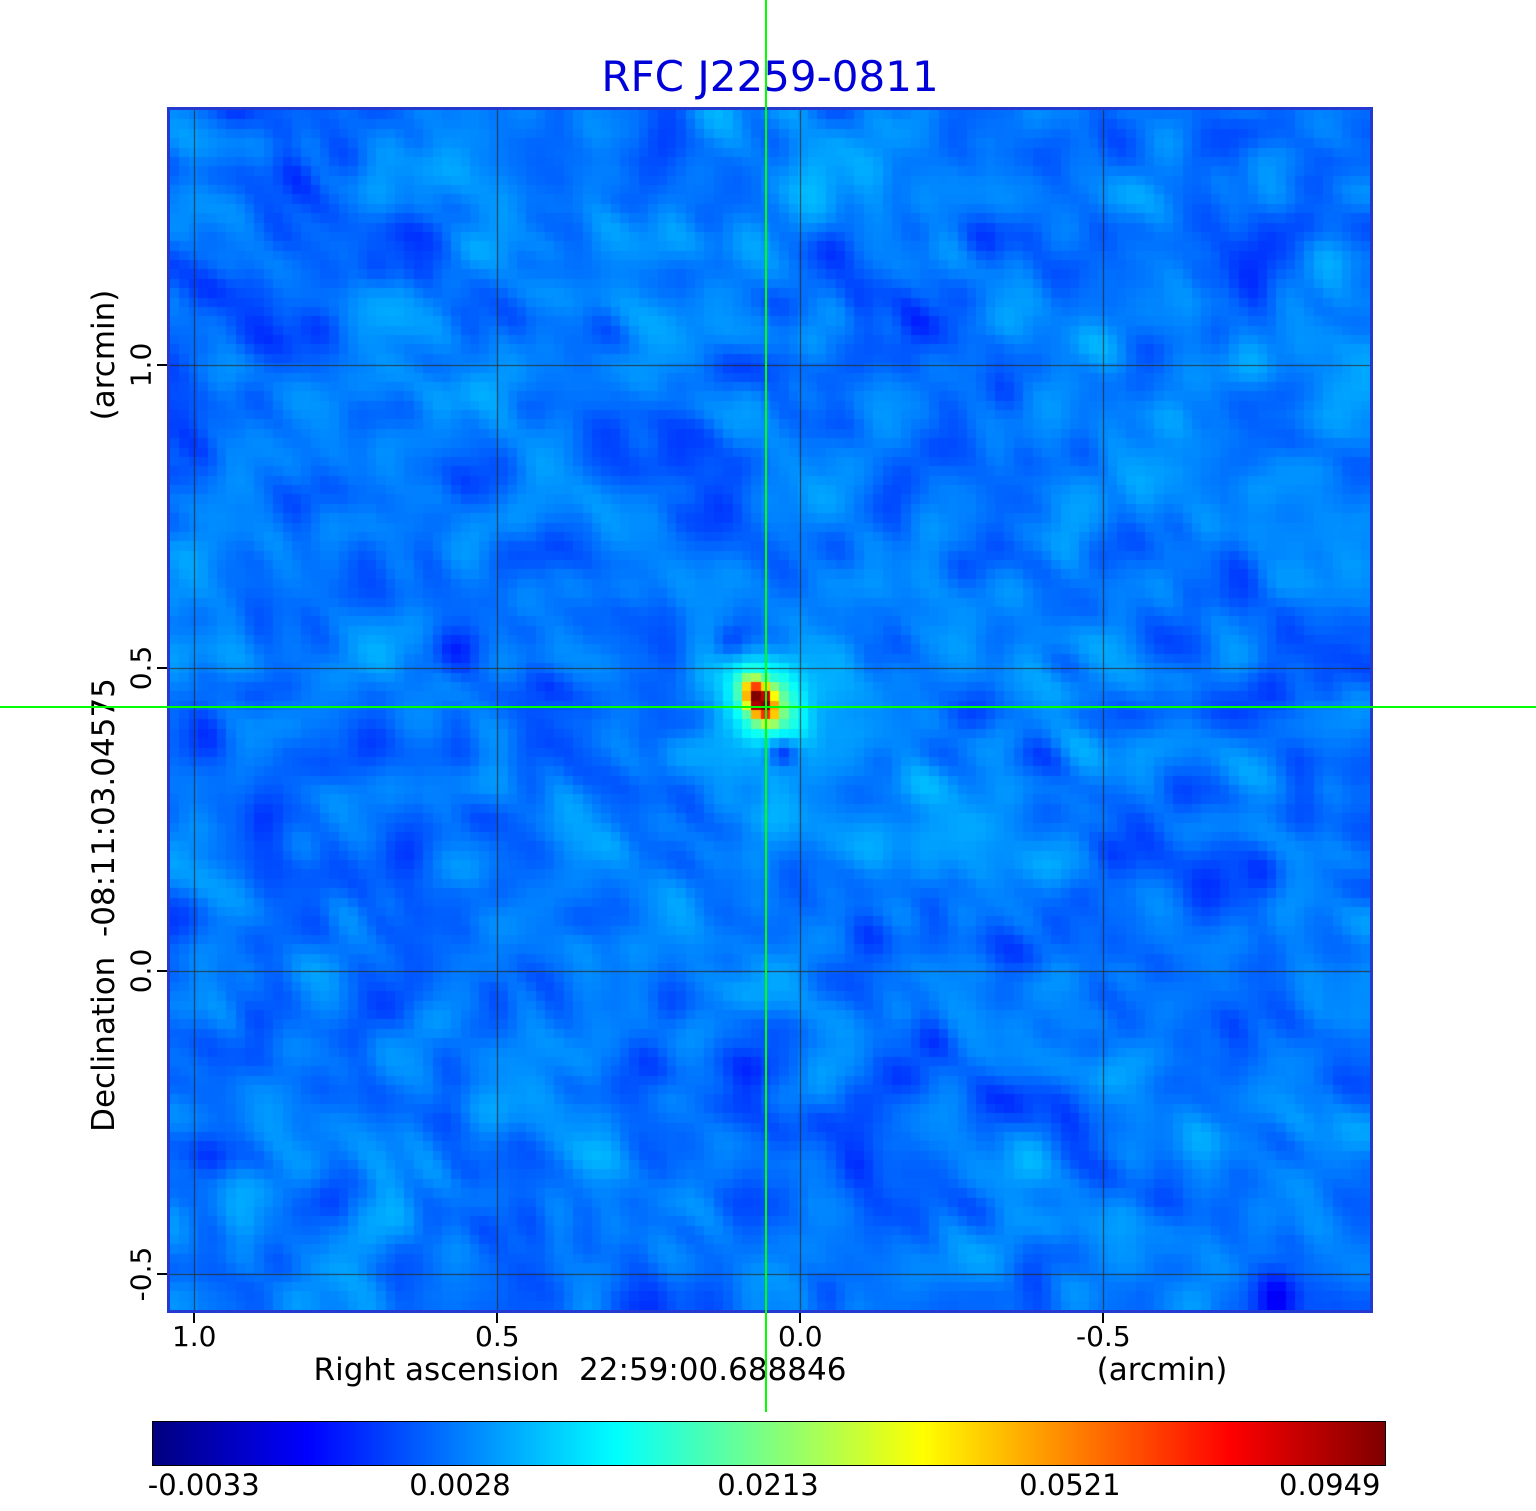  I want to click on colorbar-tick-label: 0.0028, so click(460, 1485).